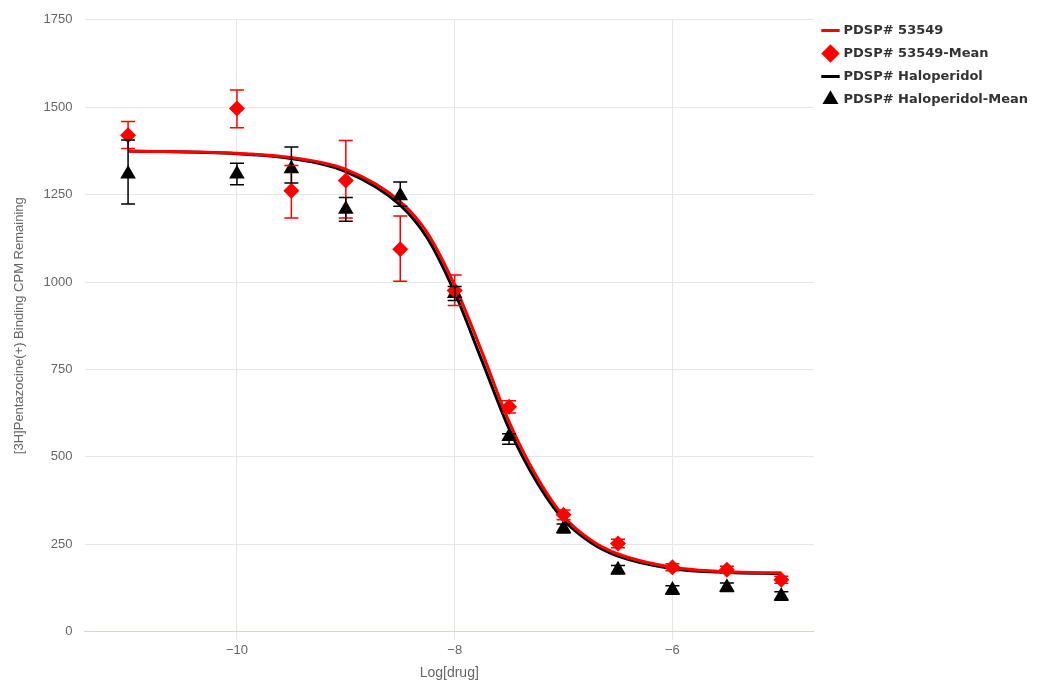 Image resolution: width=1058 pixels, height=692 pixels. I want to click on y-tick-label: 1000, so click(58, 281).